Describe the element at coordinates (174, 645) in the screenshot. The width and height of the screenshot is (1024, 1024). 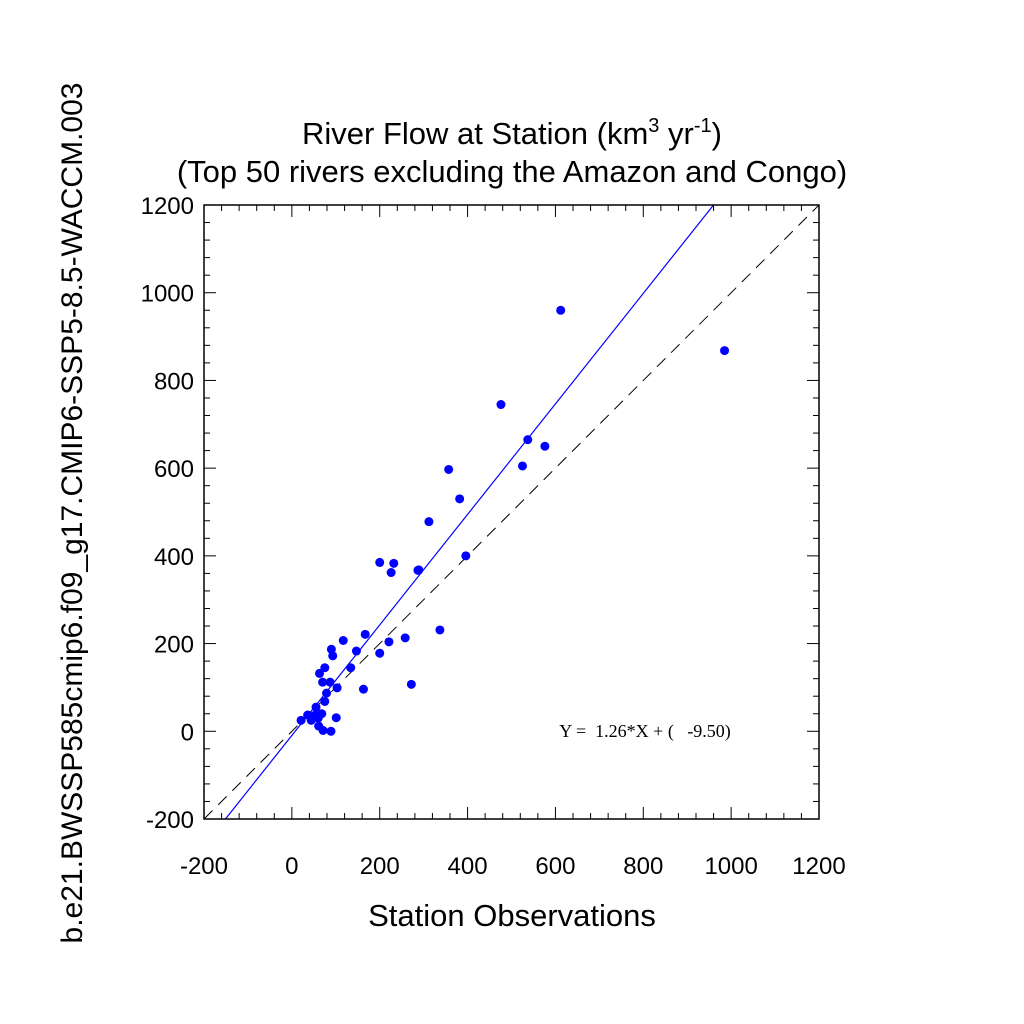
I see `y-tick-label: 200` at that location.